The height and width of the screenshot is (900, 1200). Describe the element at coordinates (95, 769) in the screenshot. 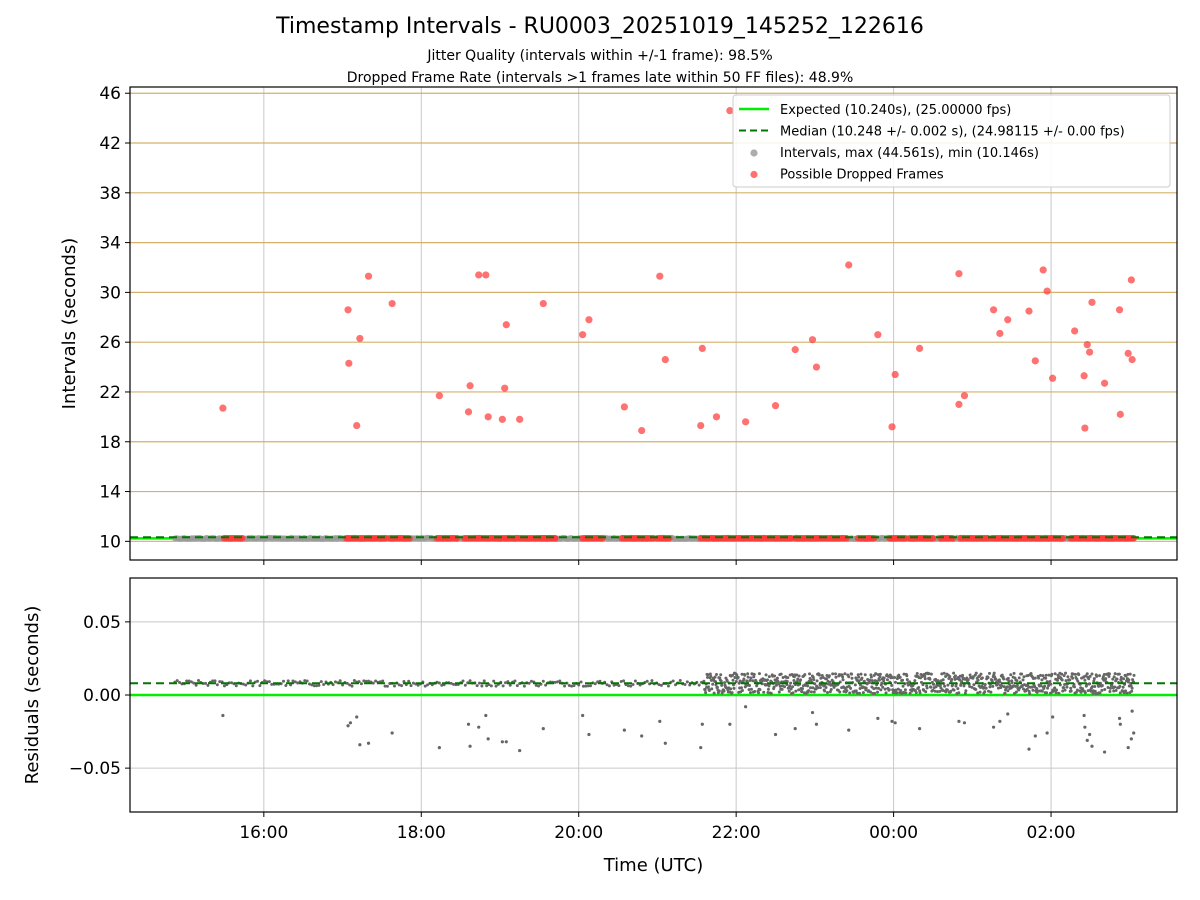

I see `y-tick-label: −0.05` at that location.